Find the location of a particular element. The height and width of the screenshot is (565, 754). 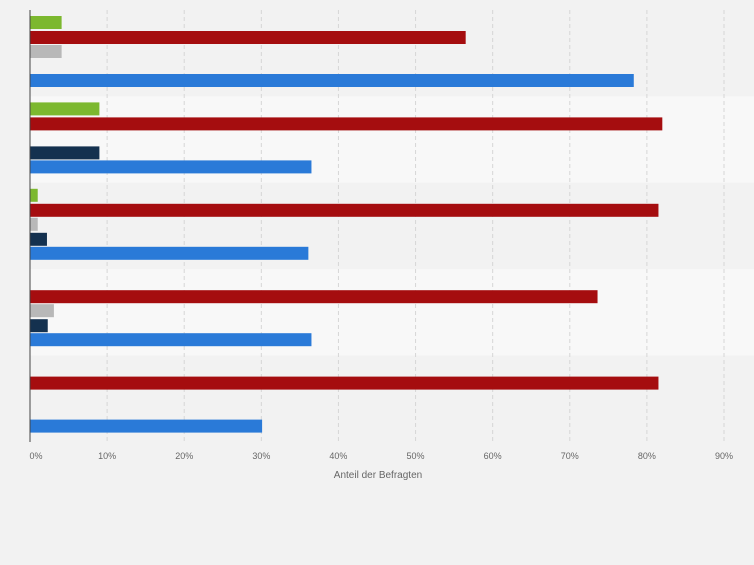

x-tick-label: 70% is located at coordinates (570, 456).